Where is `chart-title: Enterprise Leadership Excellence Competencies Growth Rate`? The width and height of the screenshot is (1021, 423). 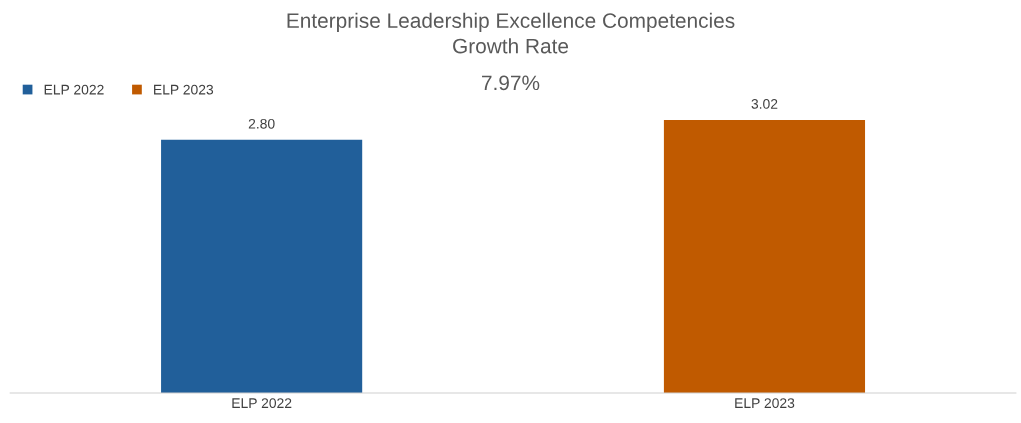
chart-title: Enterprise Leadership Excellence Competencies Growth Rate is located at coordinates (511, 33).